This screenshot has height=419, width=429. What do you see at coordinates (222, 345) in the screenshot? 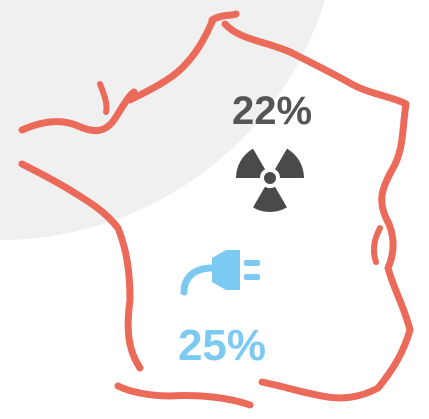
I see `electric-share: 25%` at bounding box center [222, 345].